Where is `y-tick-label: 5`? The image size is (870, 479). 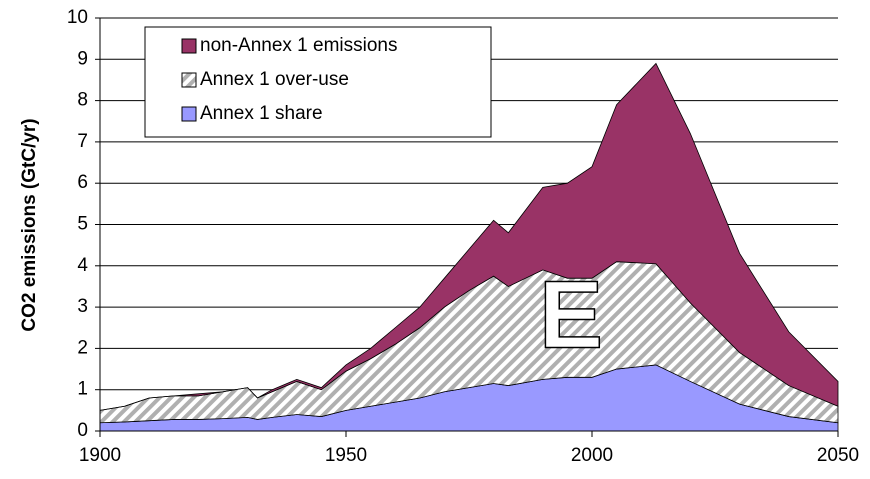 y-tick-label: 5 is located at coordinates (82, 224).